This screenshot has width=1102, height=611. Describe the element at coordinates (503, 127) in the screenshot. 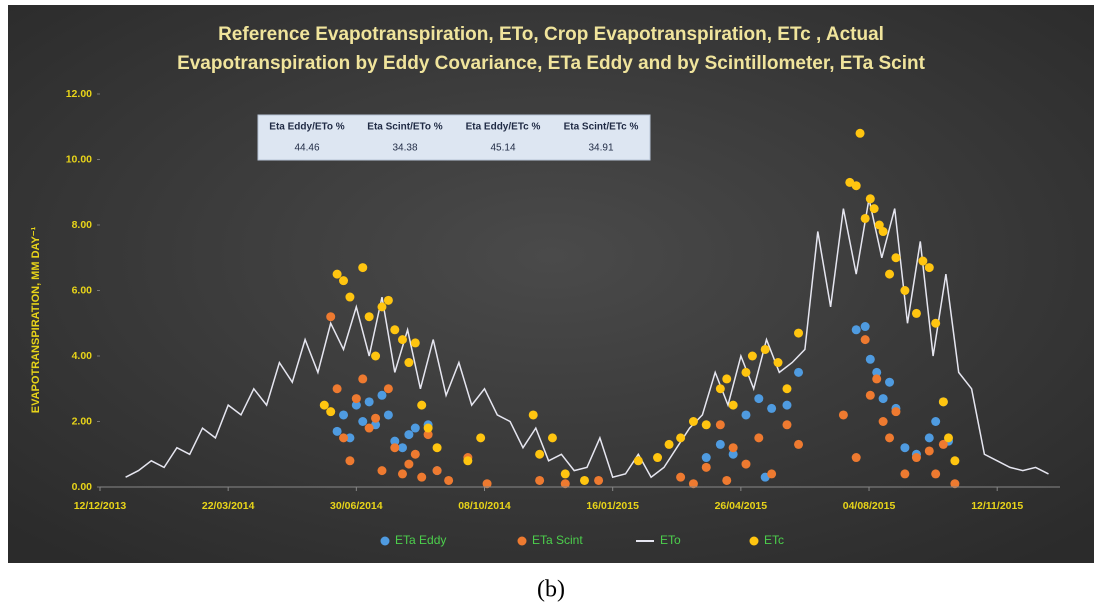

I see `table-header: Eta Eddy/ETc %` at that location.